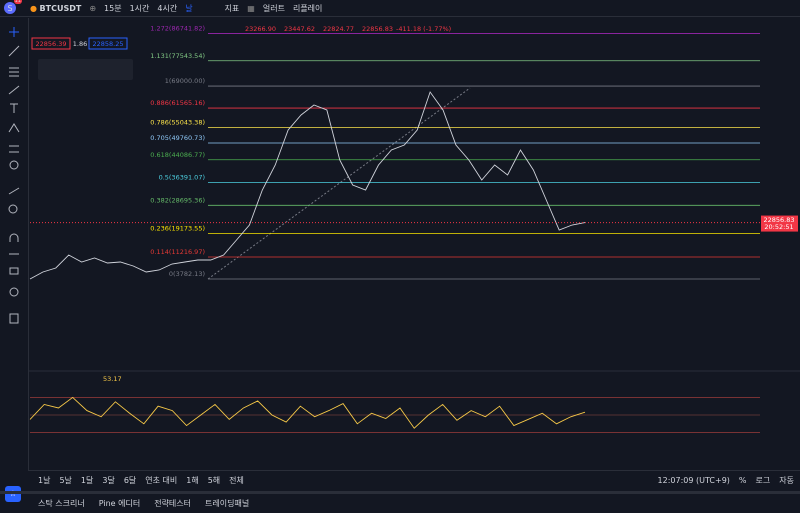 The height and width of the screenshot is (513, 800). What do you see at coordinates (44, 480) in the screenshot?
I see `range-button: 1날` at bounding box center [44, 480].